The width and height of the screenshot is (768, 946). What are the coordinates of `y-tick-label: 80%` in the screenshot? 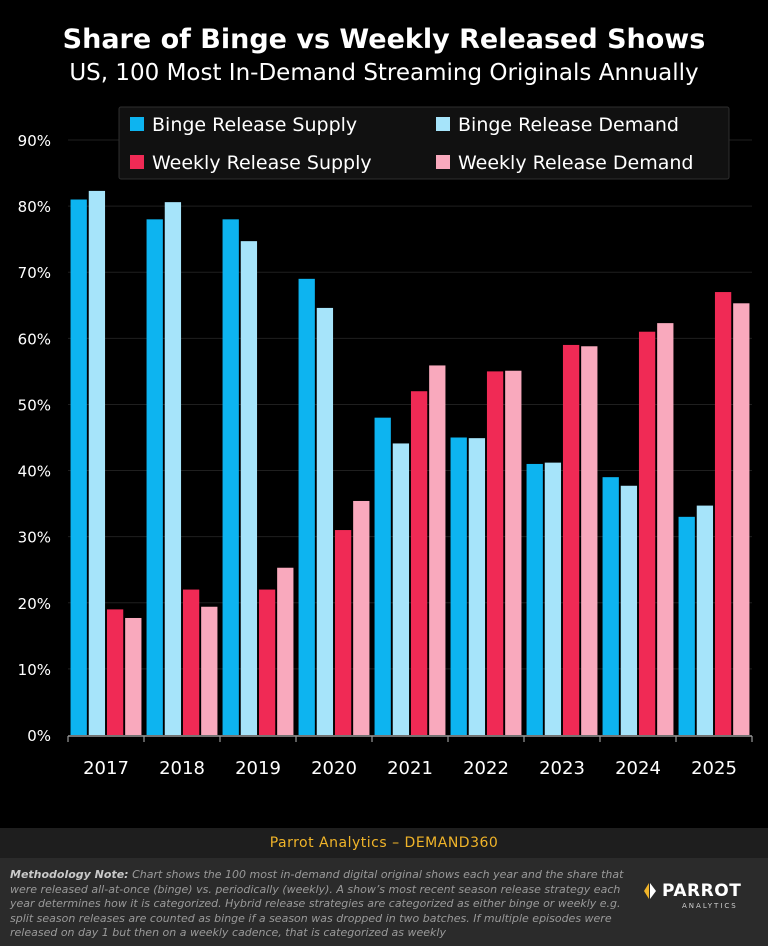 It's located at (34, 207).